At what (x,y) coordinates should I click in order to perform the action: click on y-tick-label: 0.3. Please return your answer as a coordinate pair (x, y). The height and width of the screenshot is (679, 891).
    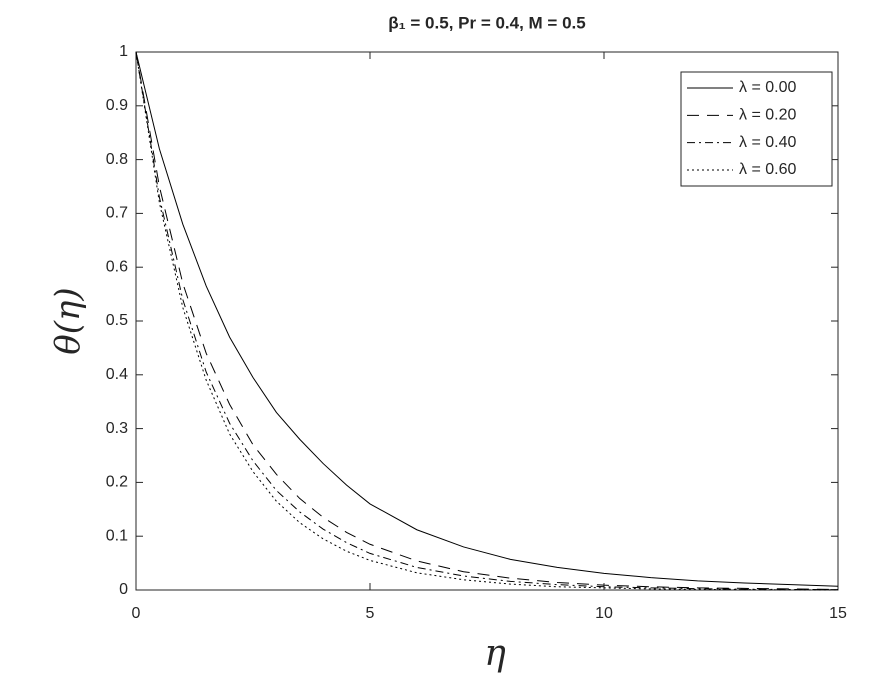
    Looking at the image, I should click on (117, 428).